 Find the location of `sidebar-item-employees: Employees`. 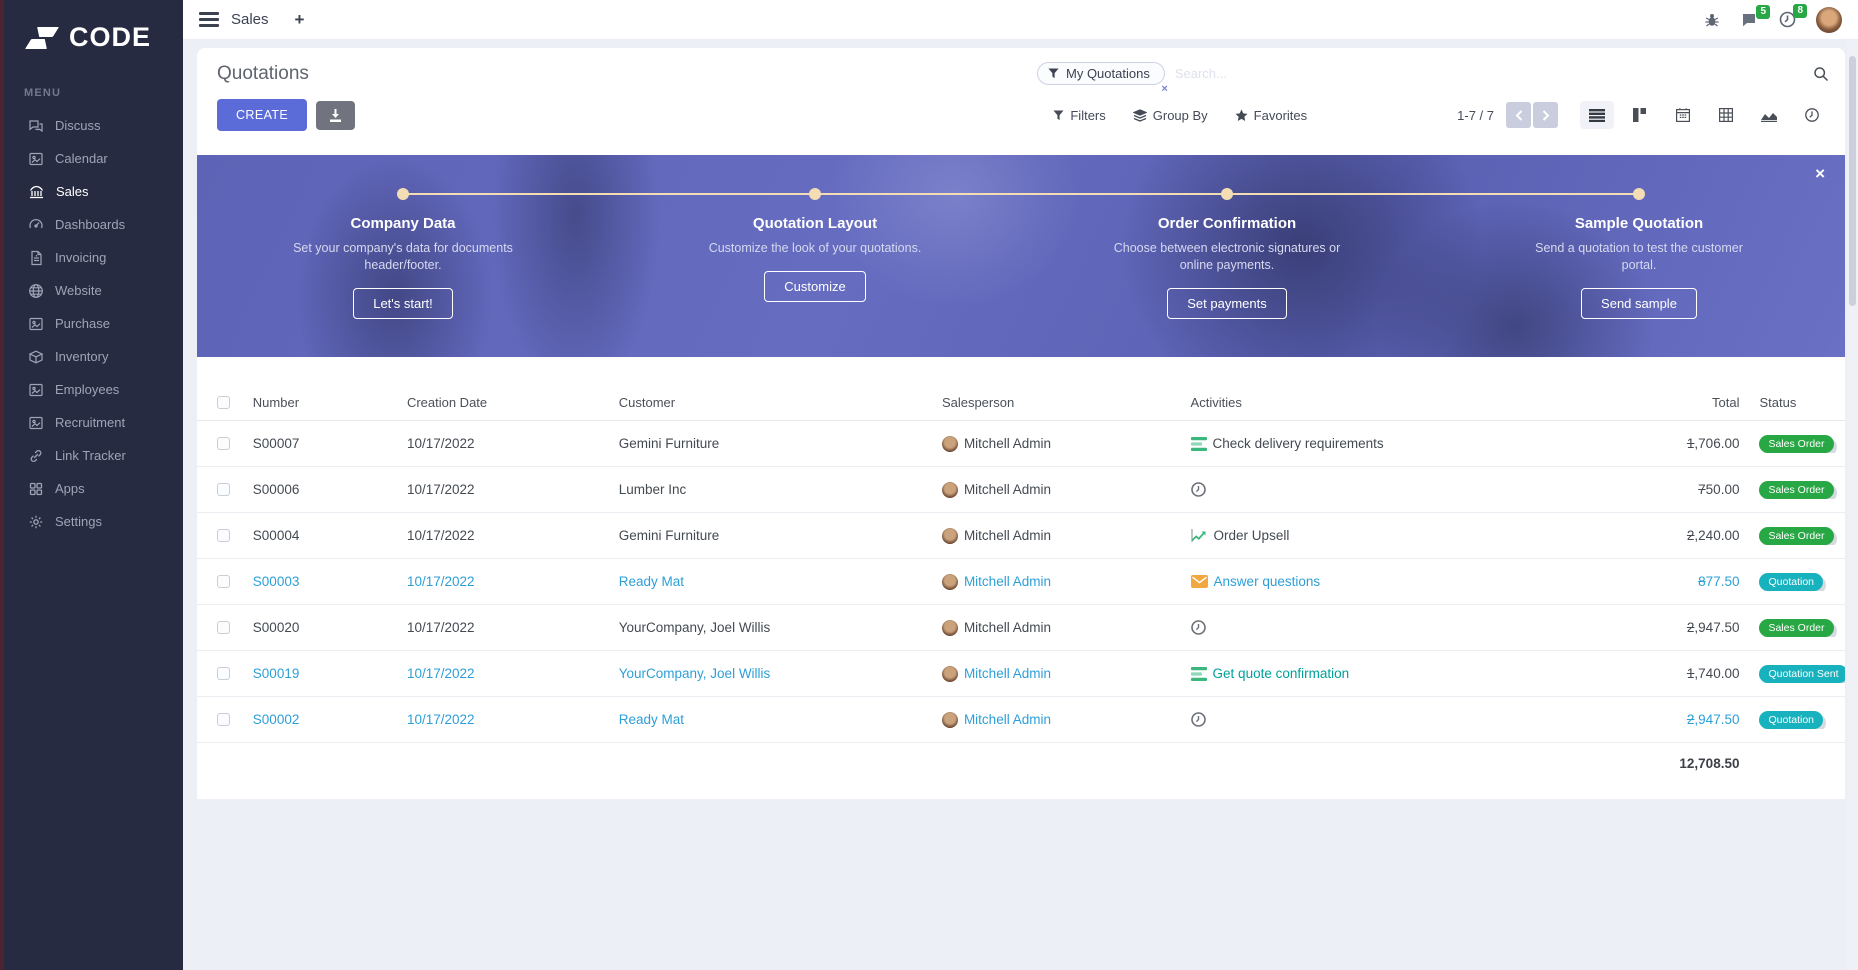

sidebar-item-employees: Employees is located at coordinates (91, 389).